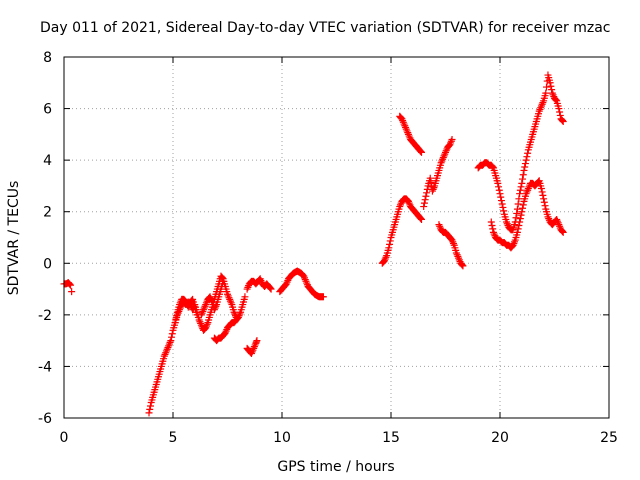 This screenshot has width=640, height=480. What do you see at coordinates (609, 438) in the screenshot?
I see `x-tick-label: 25` at bounding box center [609, 438].